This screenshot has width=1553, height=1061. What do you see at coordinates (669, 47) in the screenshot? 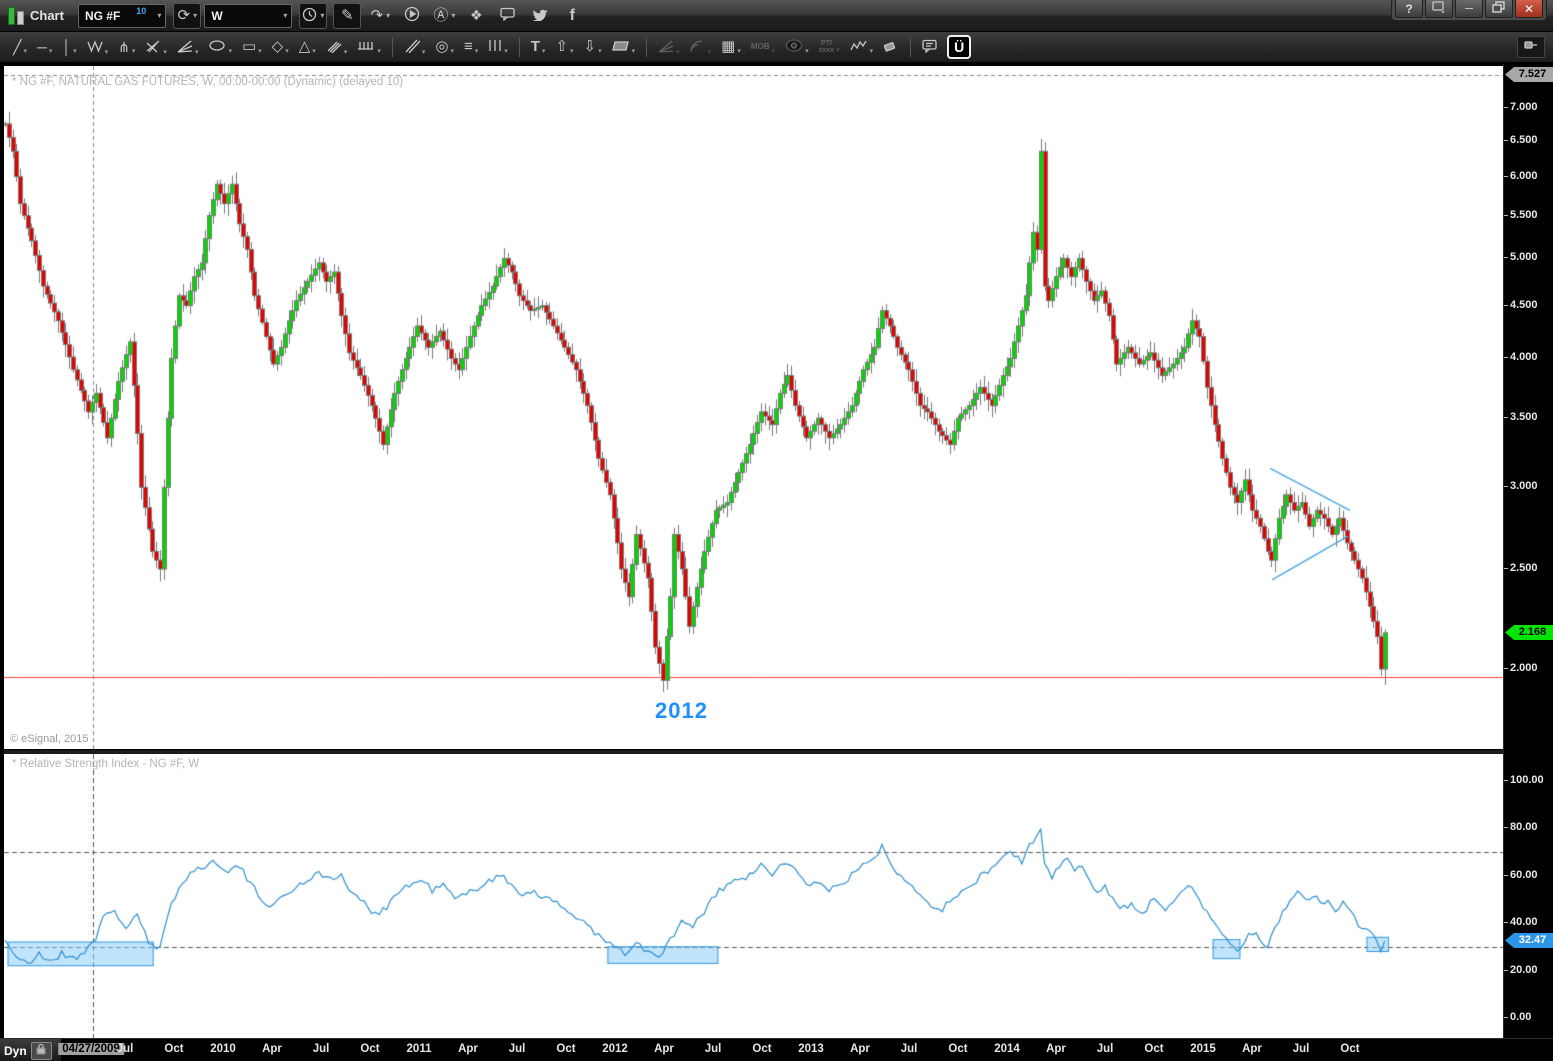
I see `gann-fan-tool: ▾` at bounding box center [669, 47].